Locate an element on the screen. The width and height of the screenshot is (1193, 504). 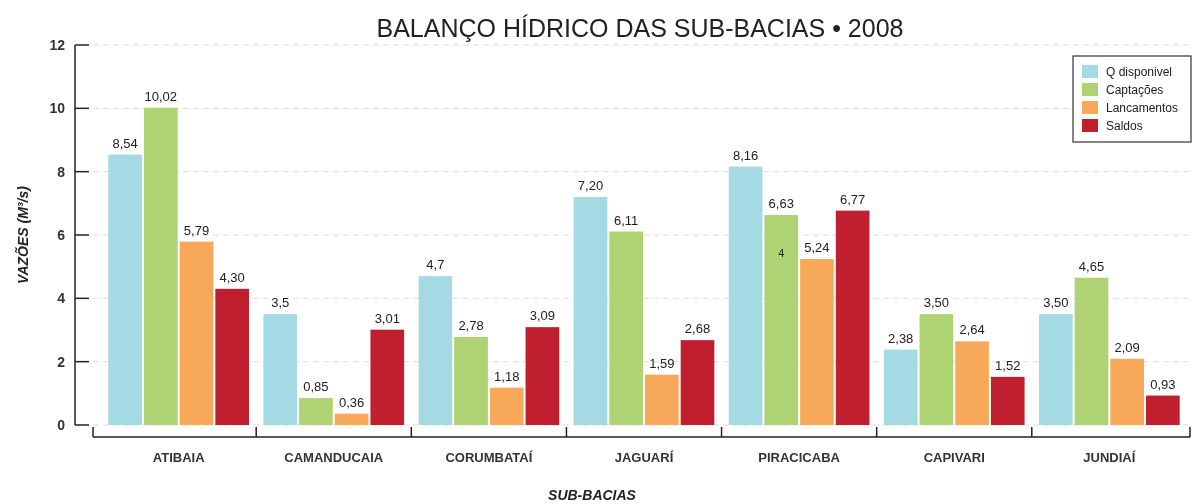
data-label: 3,5 is located at coordinates (280, 303).